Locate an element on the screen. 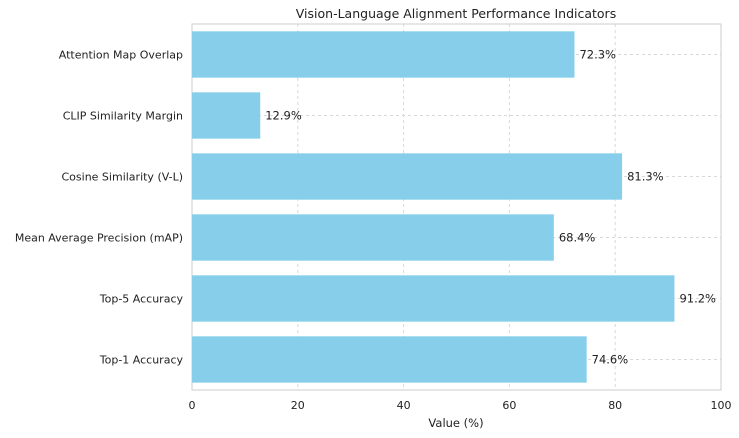  x-tick-label: 0 is located at coordinates (192, 405).